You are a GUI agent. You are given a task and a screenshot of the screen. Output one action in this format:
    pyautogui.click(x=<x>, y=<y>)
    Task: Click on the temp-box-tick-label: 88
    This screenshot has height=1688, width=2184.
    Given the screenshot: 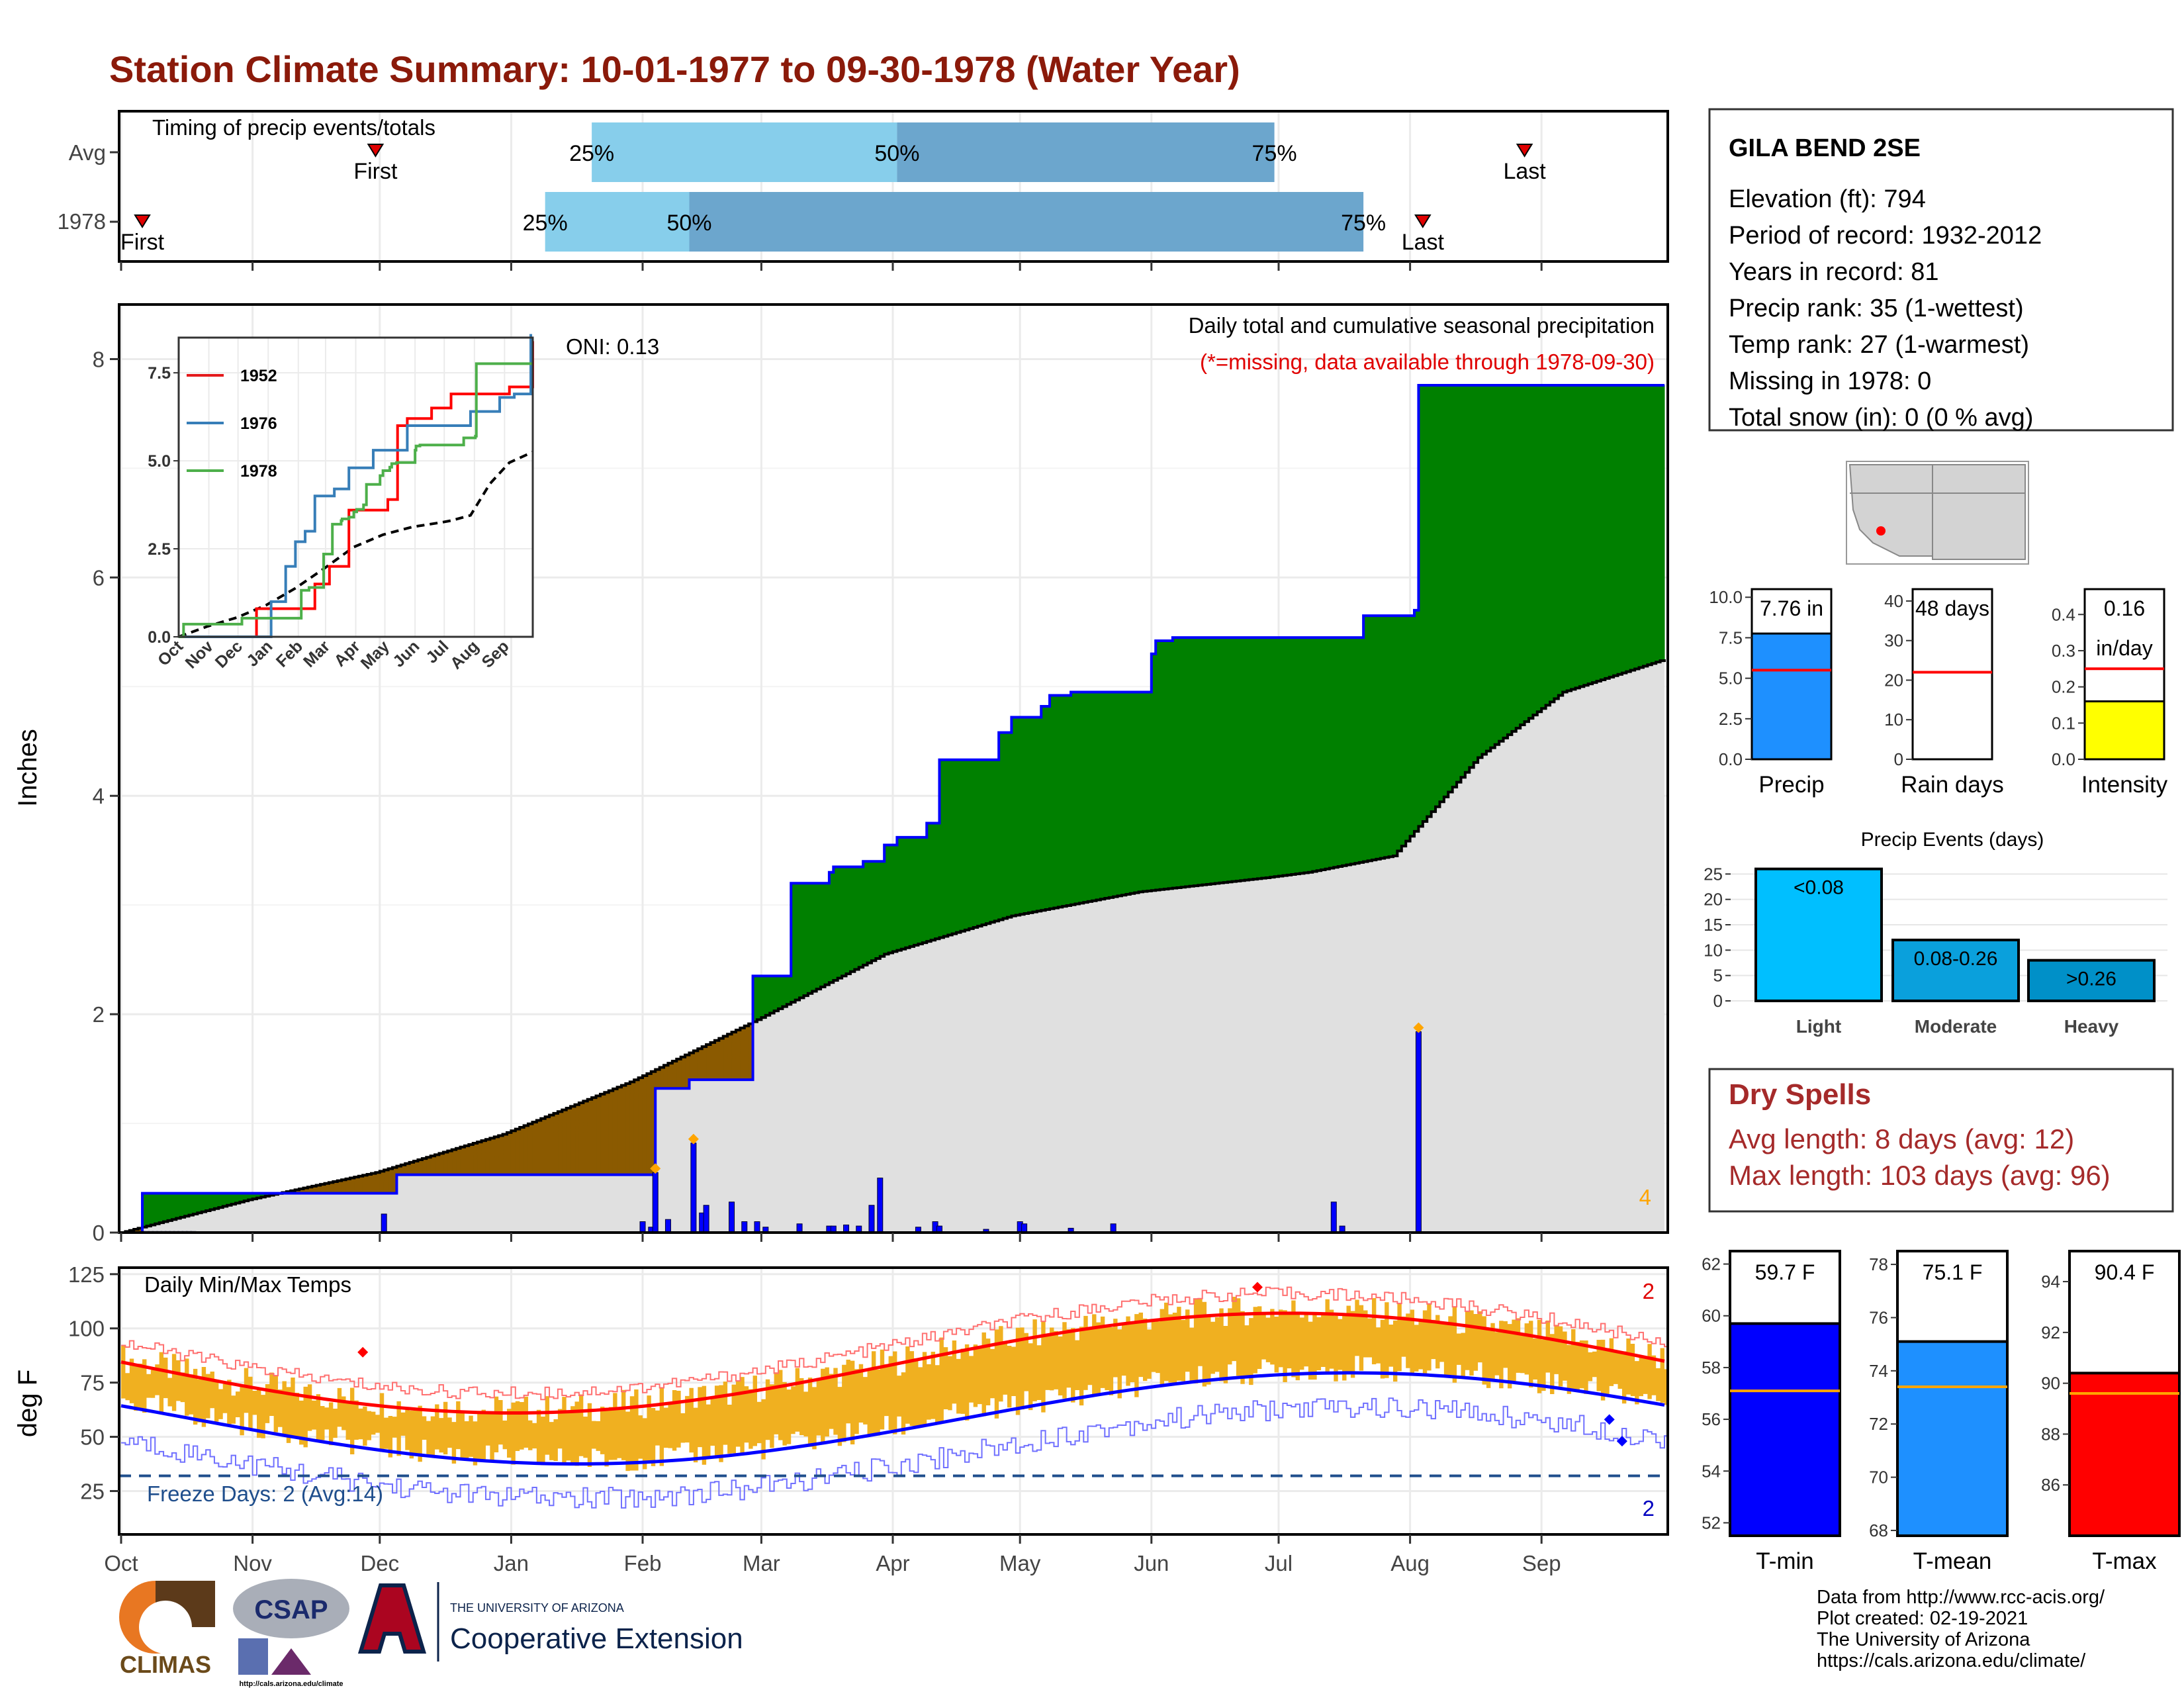 What is the action you would take?
    pyautogui.click(x=2050, y=1434)
    